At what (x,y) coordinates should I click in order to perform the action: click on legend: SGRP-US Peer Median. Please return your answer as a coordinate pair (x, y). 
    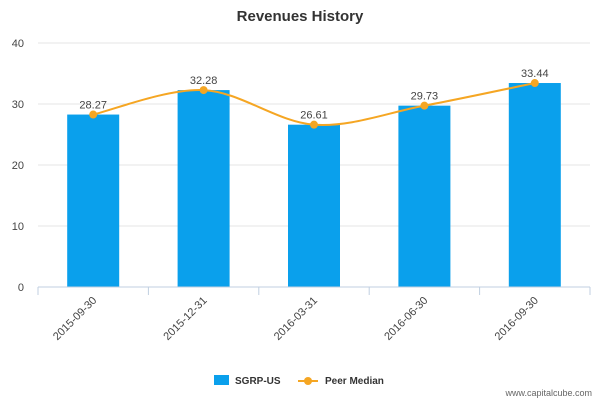
    Looking at the image, I should click on (299, 381).